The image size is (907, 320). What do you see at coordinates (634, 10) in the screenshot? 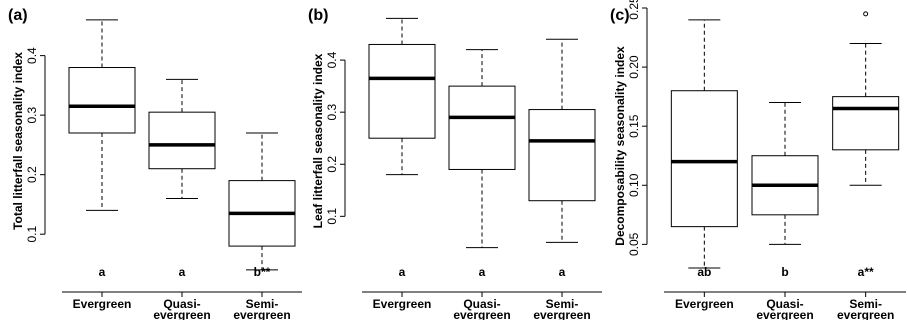
I see `y-tick-label: 0.25` at bounding box center [634, 10].